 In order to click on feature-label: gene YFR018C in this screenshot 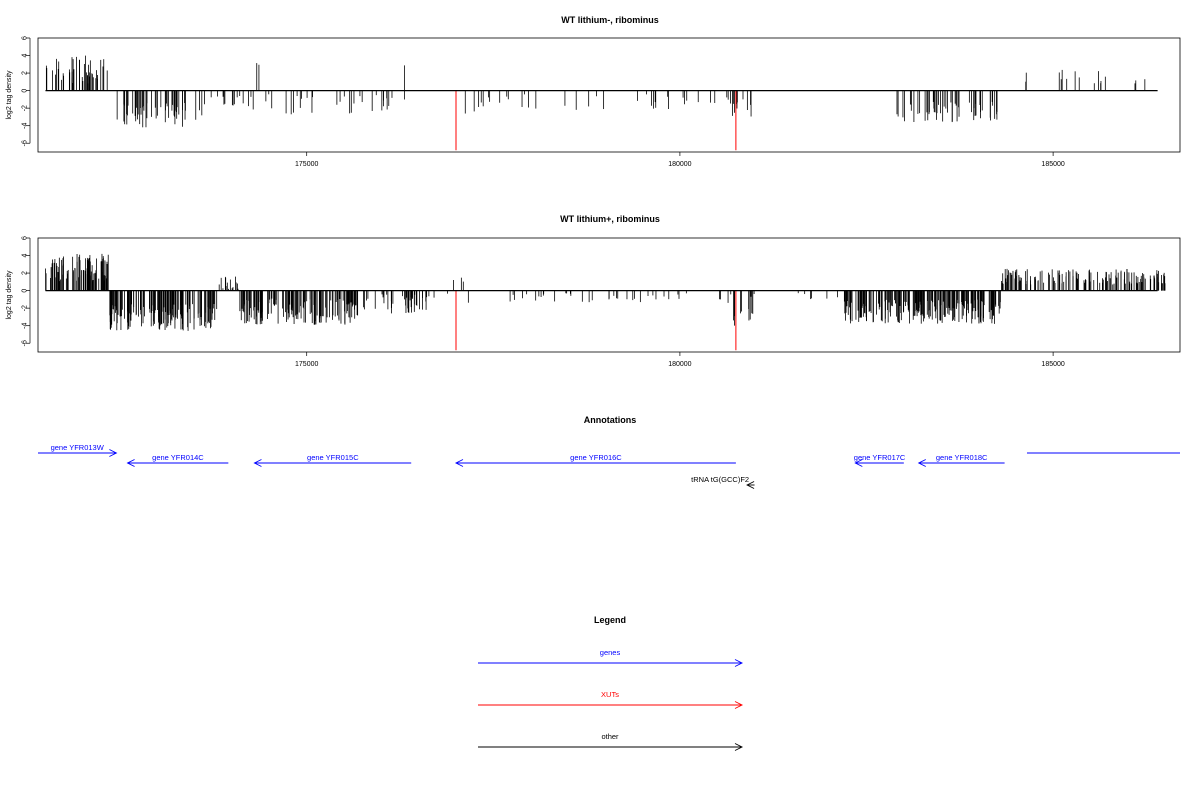, I will do `click(962, 457)`.